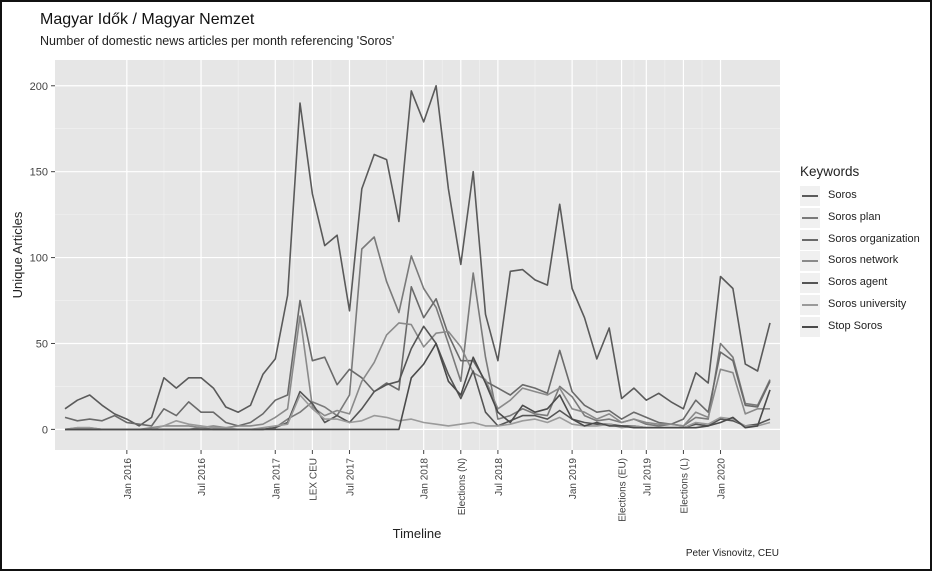 This screenshot has width=932, height=571. I want to click on x-tick-label: Jul 2016, so click(202, 477).